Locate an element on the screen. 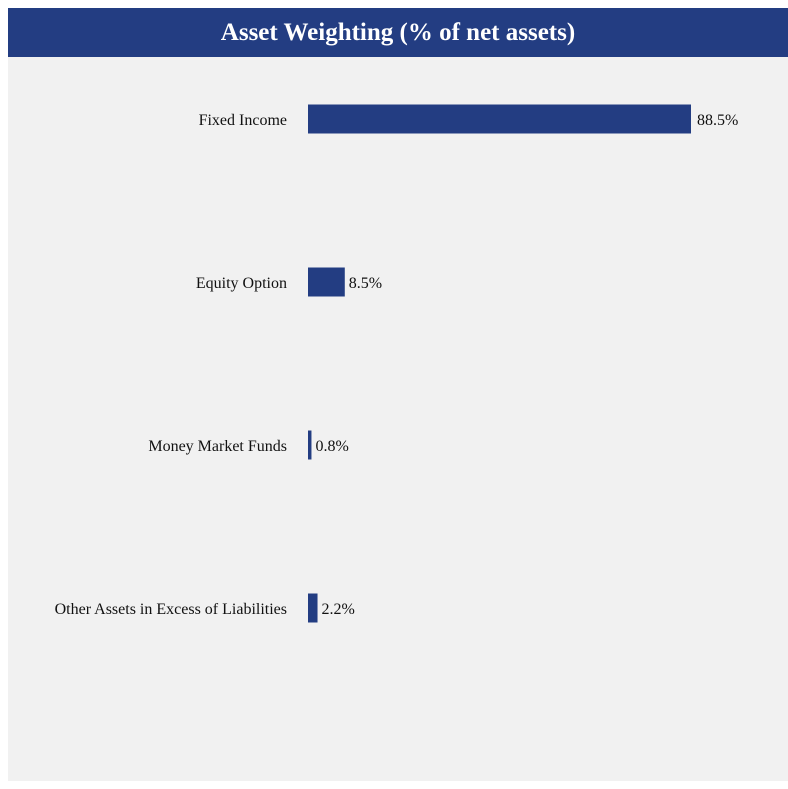  data-label: 8.5% is located at coordinates (365, 283).